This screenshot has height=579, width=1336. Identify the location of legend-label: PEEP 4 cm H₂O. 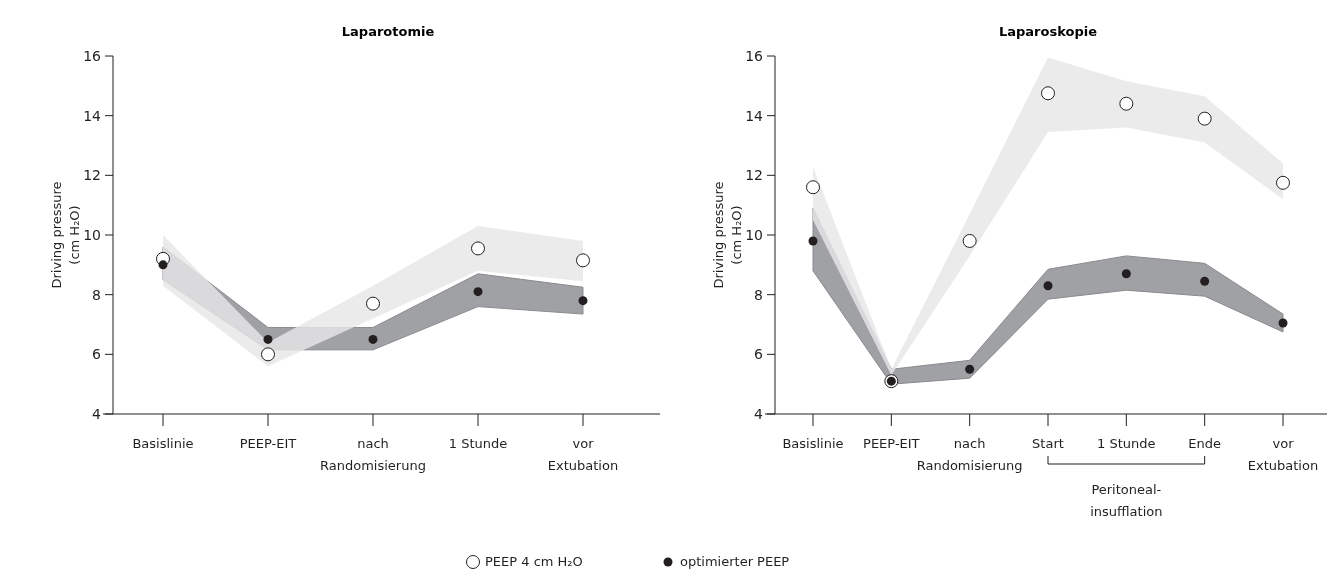
(534, 561).